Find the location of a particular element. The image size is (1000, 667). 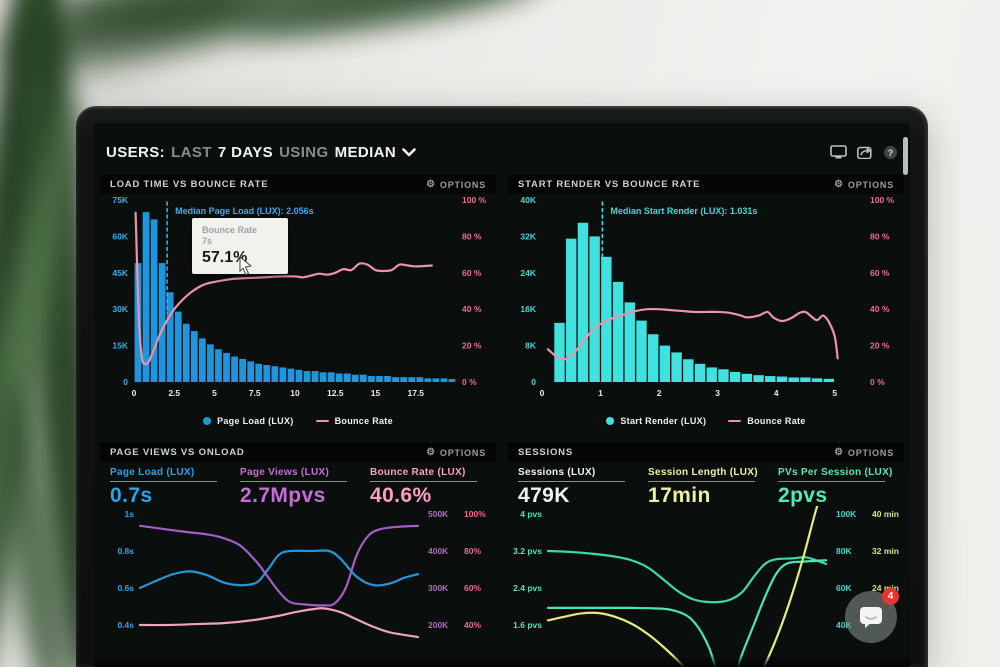

svg-text: 40 min is located at coordinates (885, 514).